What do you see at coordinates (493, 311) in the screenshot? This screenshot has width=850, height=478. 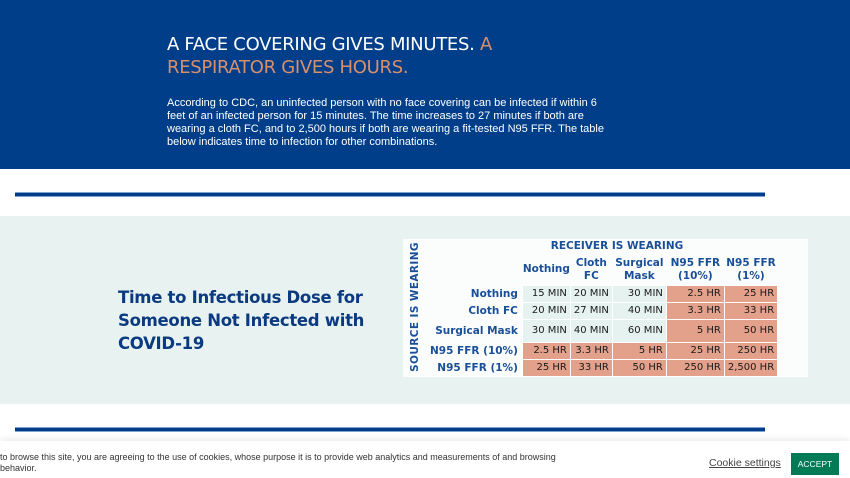 I see `row-header: Cloth FC` at bounding box center [493, 311].